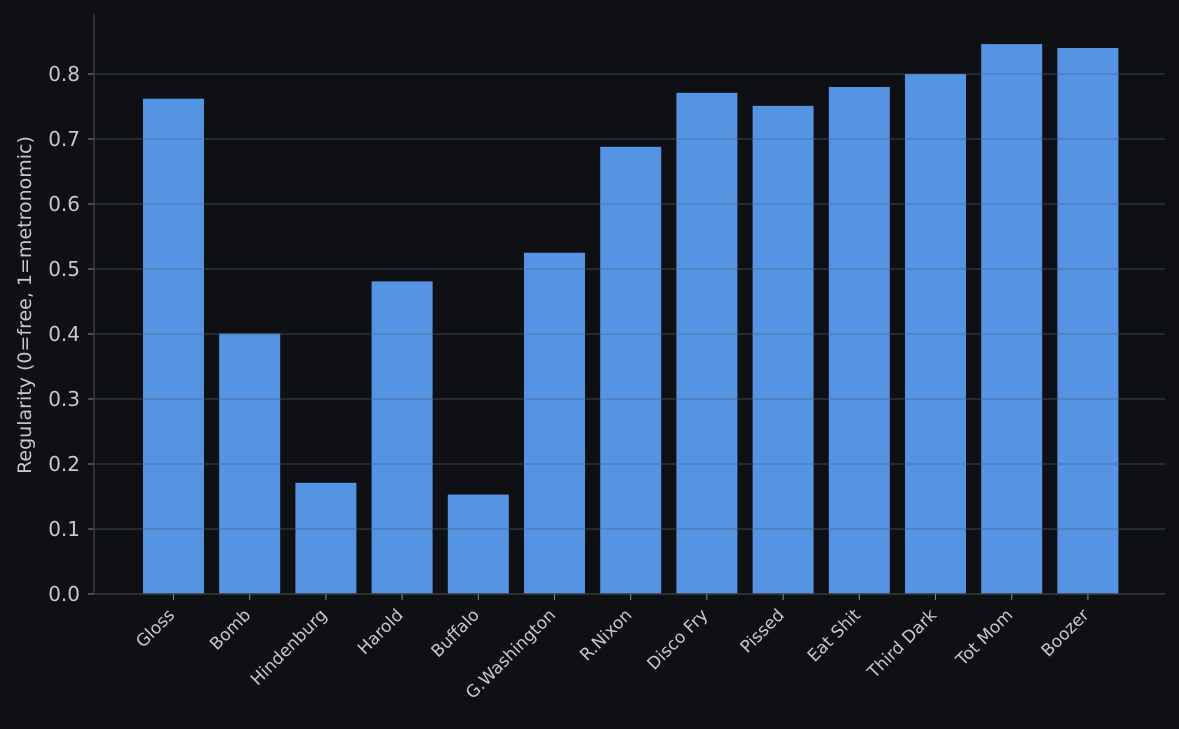  What do you see at coordinates (173, 346) in the screenshot?
I see `bar-gloss` at bounding box center [173, 346].